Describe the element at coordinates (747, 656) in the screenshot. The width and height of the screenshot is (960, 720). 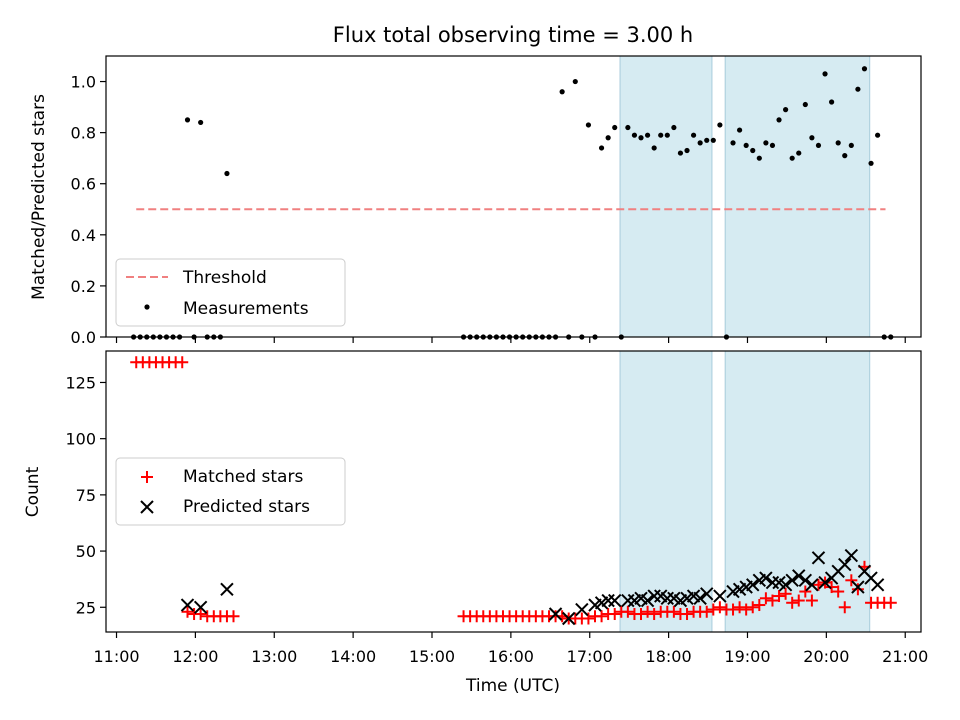
I see `bottom-xtick-label: 19:00` at that location.